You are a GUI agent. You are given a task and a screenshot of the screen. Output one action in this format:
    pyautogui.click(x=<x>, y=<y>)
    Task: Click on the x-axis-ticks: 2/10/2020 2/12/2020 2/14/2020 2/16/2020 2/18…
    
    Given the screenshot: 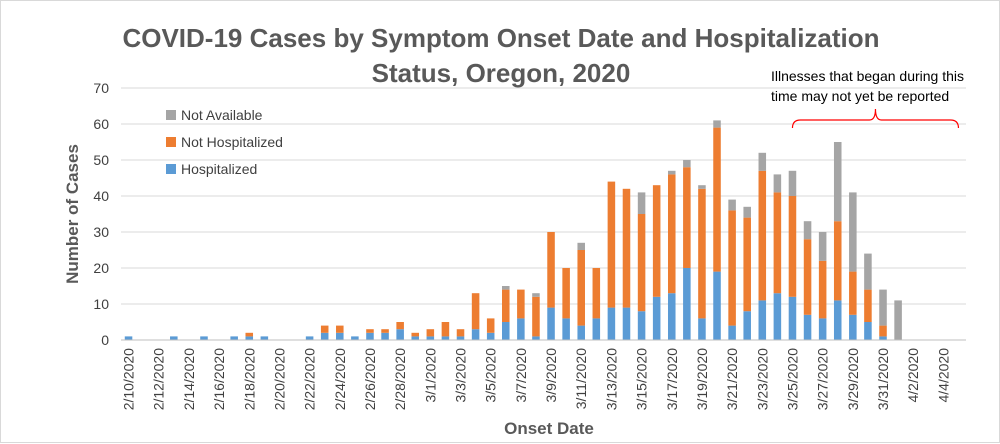 What is the action you would take?
    pyautogui.click(x=536, y=379)
    